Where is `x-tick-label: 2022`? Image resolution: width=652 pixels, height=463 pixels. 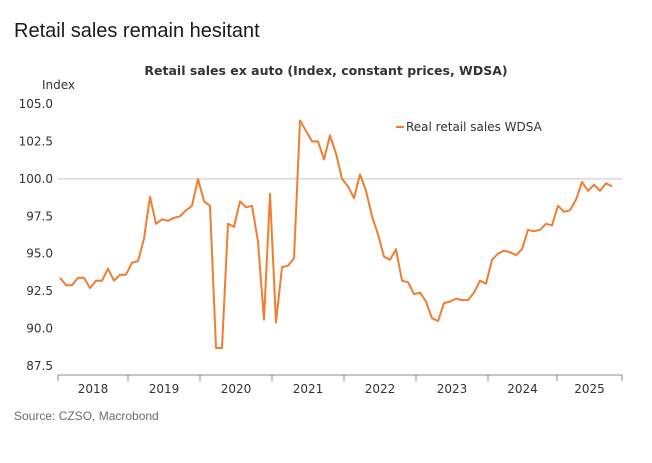
x-tick-label: 2022 is located at coordinates (380, 389).